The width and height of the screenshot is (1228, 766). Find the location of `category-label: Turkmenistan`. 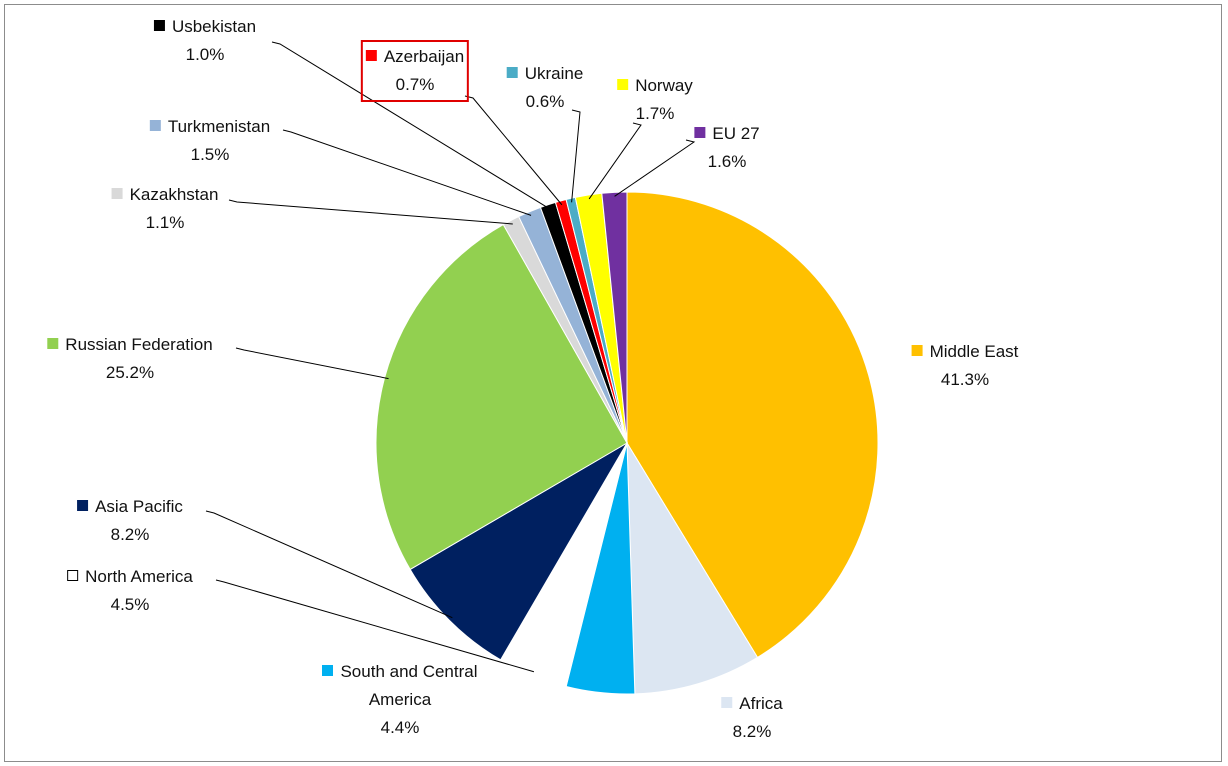

category-label: Turkmenistan is located at coordinates (219, 126).